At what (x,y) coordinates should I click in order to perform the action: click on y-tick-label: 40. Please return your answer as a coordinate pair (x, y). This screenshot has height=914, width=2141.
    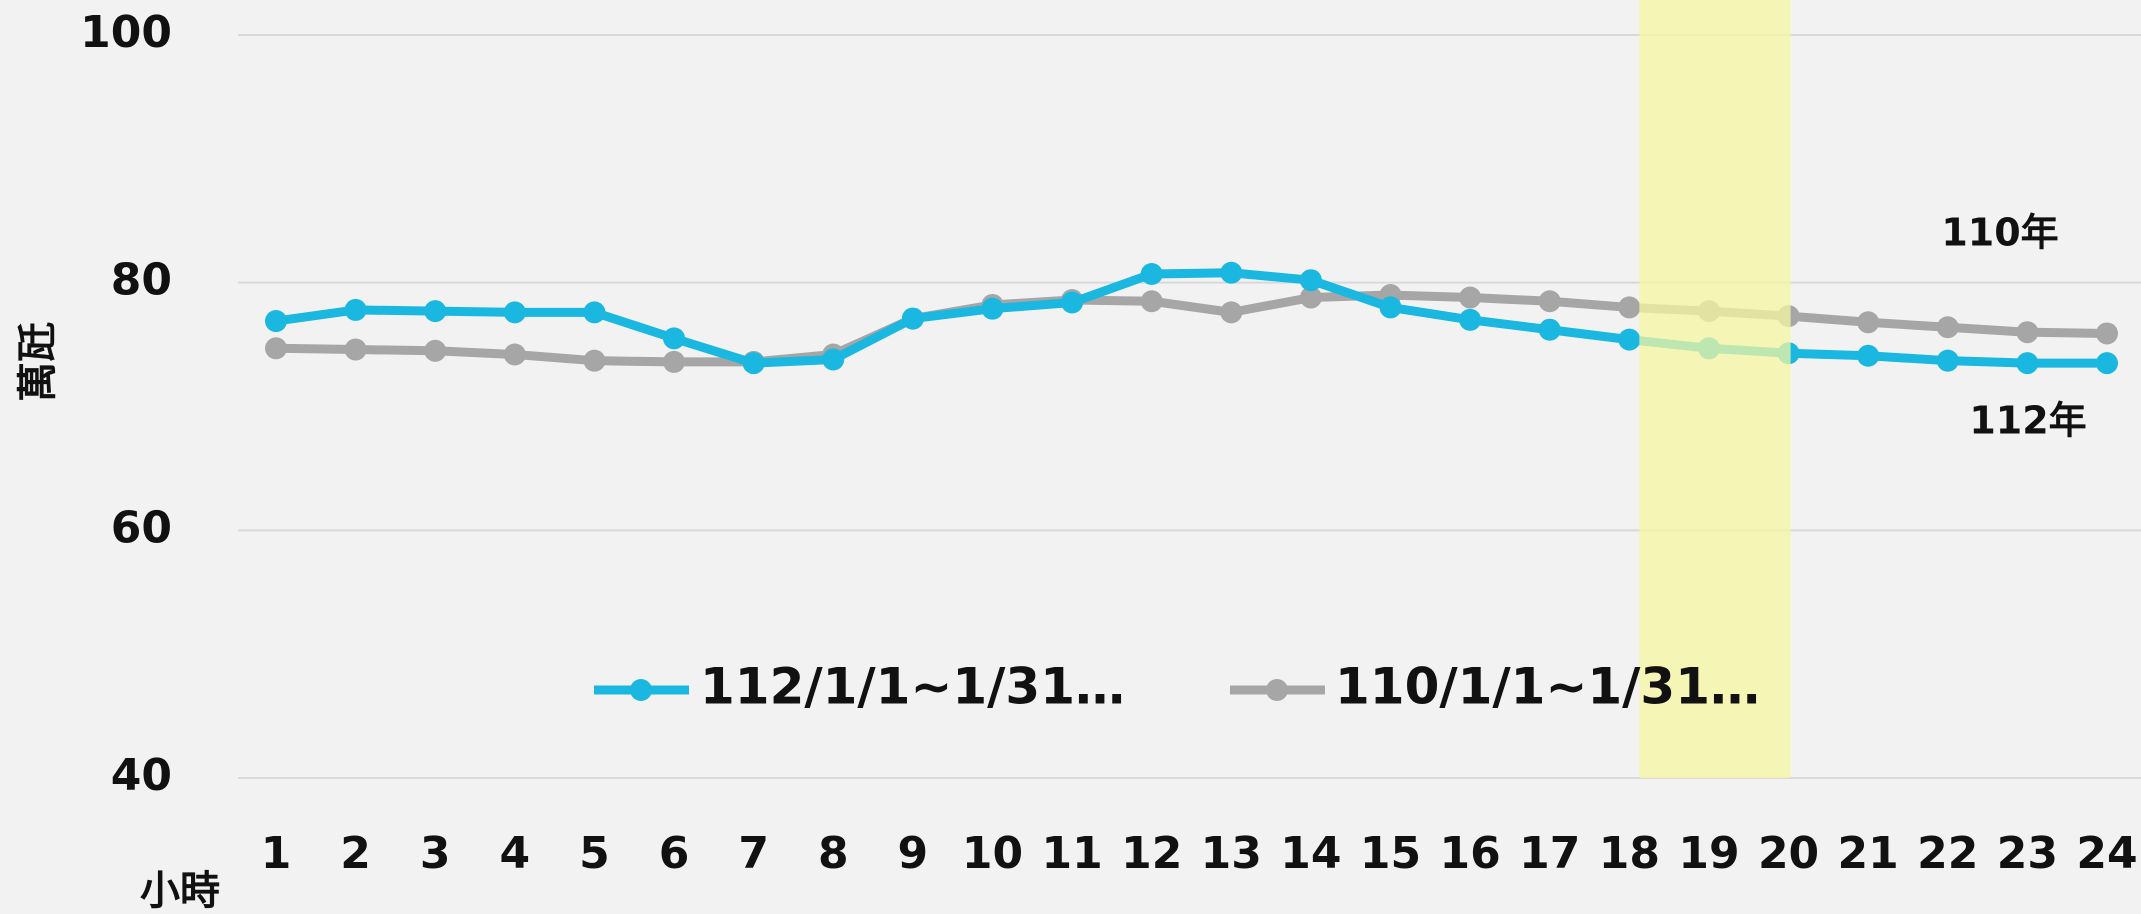
    Looking at the image, I should click on (141, 775).